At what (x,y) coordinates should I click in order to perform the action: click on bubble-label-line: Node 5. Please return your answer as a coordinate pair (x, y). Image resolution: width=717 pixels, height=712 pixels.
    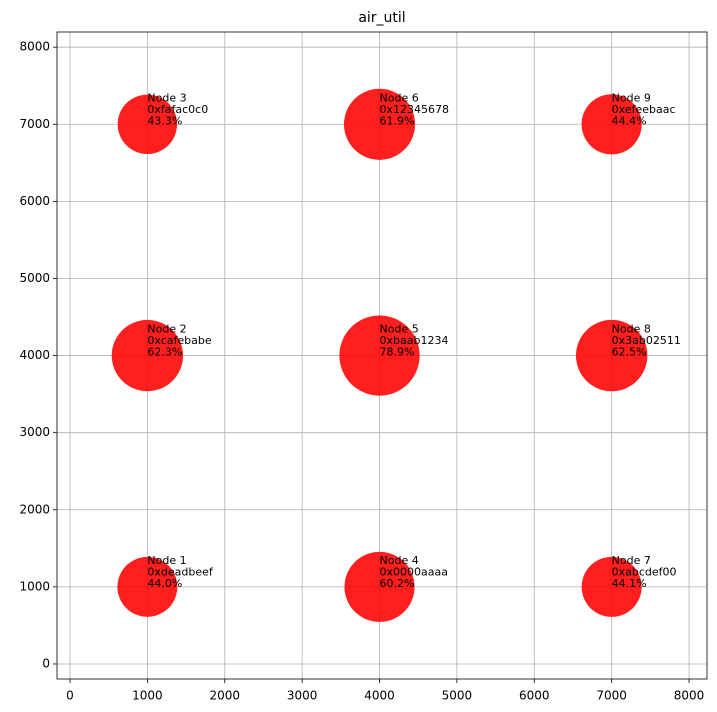
    Looking at the image, I should click on (399, 329).